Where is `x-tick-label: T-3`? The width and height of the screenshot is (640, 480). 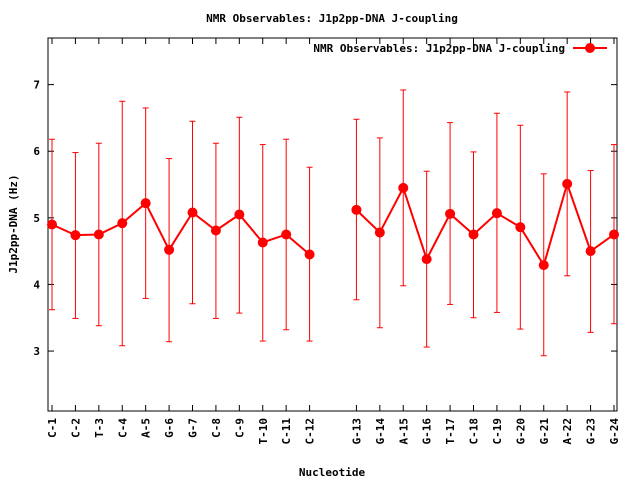
x-tick-label: T-3 is located at coordinates (99, 428).